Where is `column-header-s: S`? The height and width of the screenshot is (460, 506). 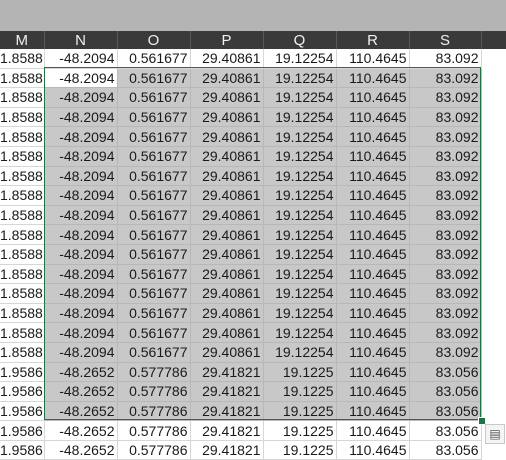
column-header-s: S is located at coordinates (445, 40).